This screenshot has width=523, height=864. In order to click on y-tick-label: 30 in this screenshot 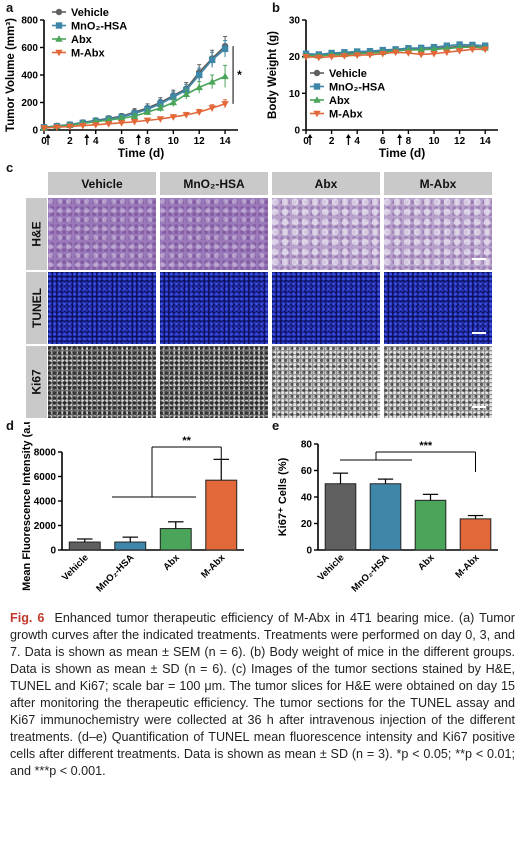, I will do `click(295, 21)`.